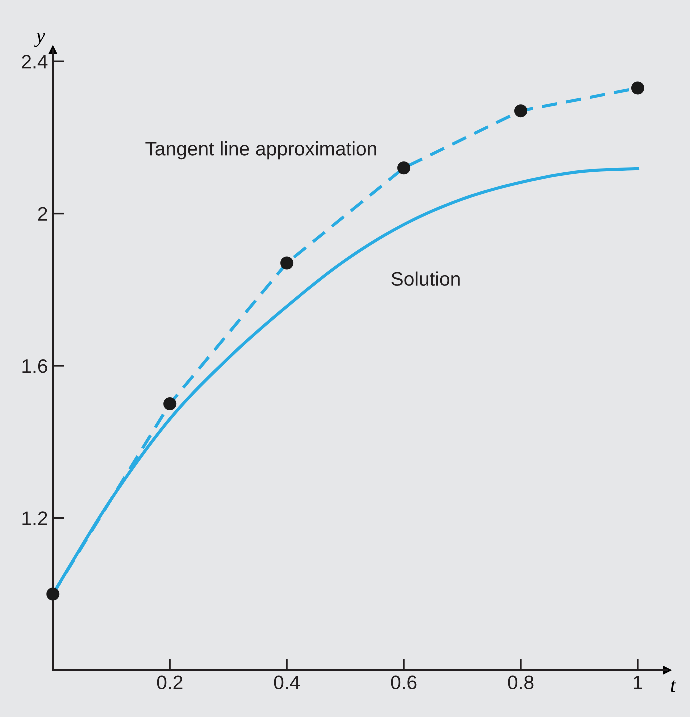 The height and width of the screenshot is (717, 690). What do you see at coordinates (43, 214) in the screenshot?
I see `y-tick-label: 2` at bounding box center [43, 214].